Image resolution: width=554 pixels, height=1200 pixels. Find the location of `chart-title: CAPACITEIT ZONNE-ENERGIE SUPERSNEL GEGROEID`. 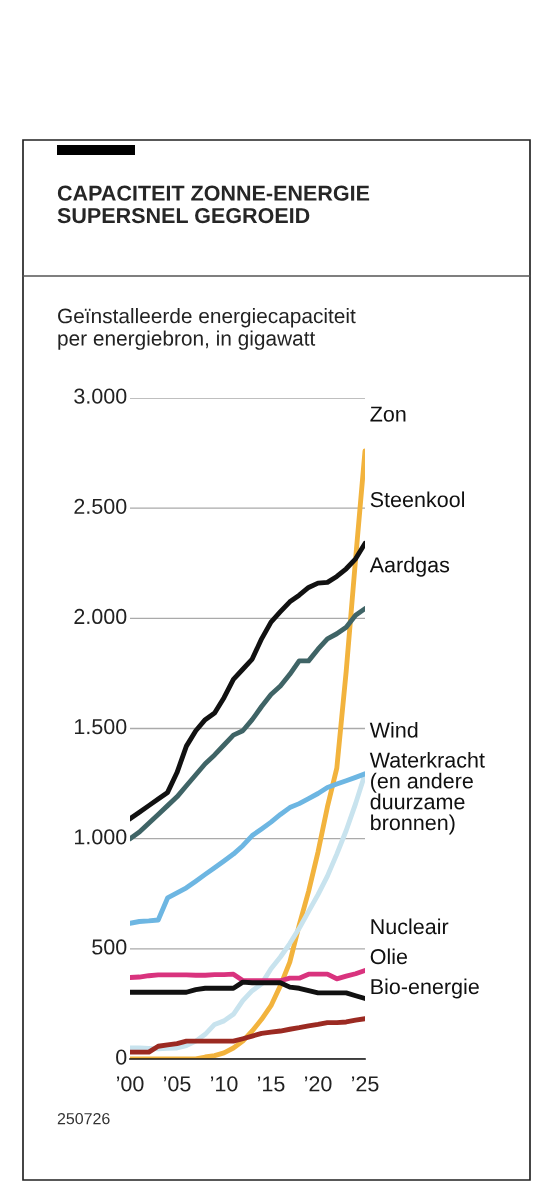

chart-title: CAPACITEIT ZONNE-ENERGIE SUPERSNEL GEGROEID is located at coordinates (213, 204).